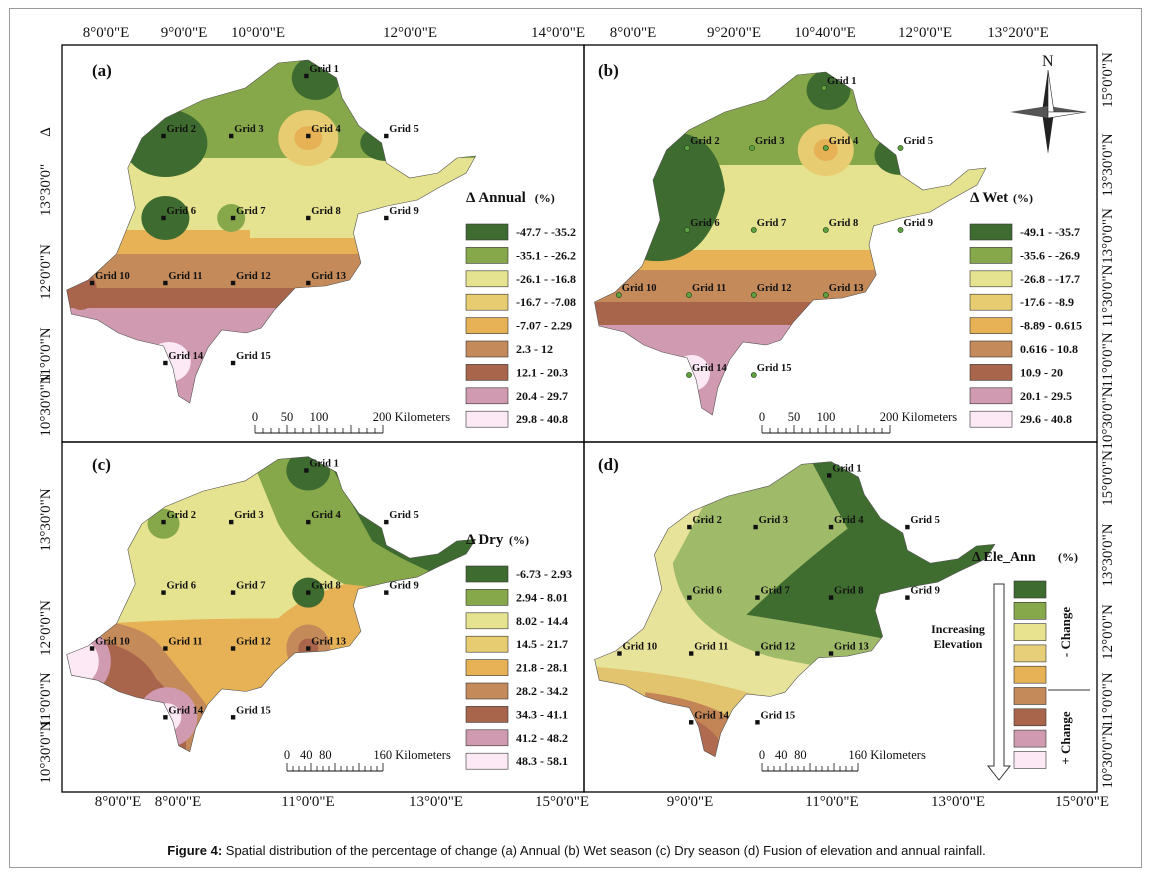 Image resolution: width=1153 pixels, height=879 pixels. I want to click on right-tick-b-2: 13°0'0"N, so click(1108, 236).